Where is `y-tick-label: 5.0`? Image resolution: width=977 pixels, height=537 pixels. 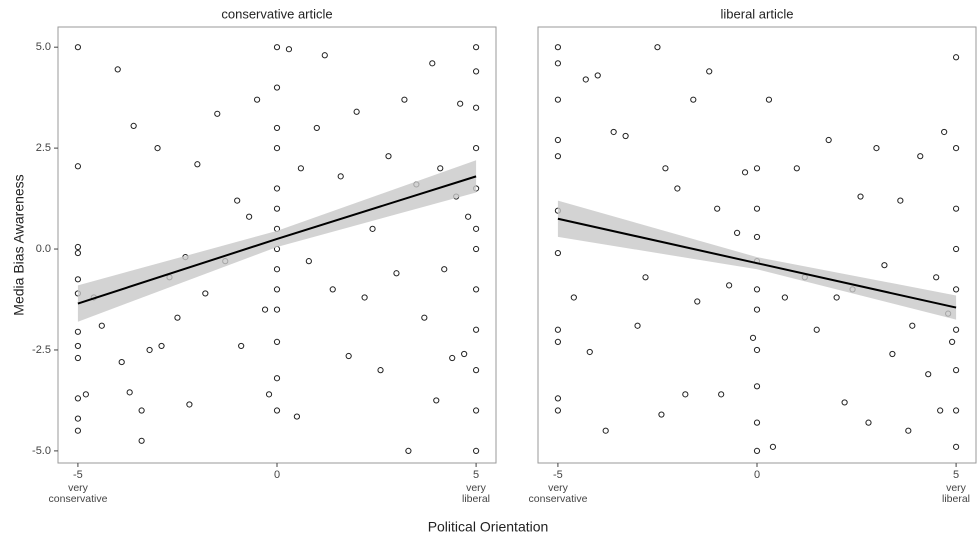 y-tick-label: 5.0 is located at coordinates (43, 47).